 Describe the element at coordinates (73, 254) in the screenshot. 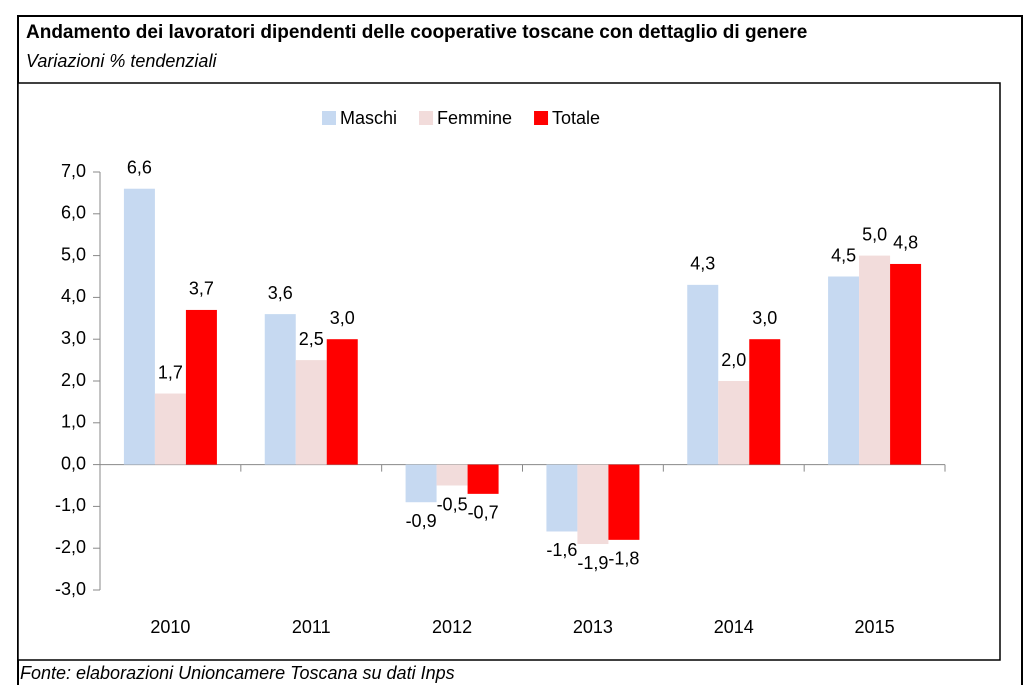

I see `y-tick-label: 5,0` at that location.